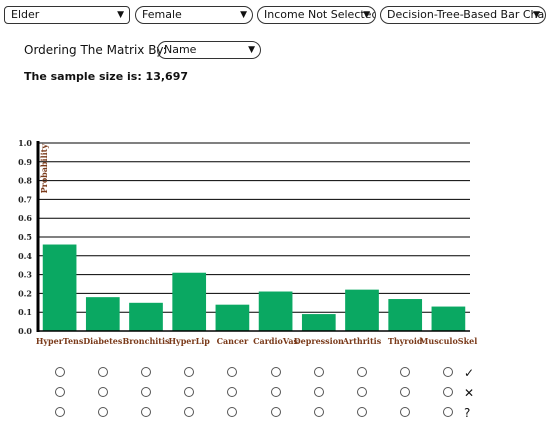 This screenshot has width=550, height=423. I want to click on chart-type-select-value: Decision-Tree-Based Bar Chart, so click(466, 14).